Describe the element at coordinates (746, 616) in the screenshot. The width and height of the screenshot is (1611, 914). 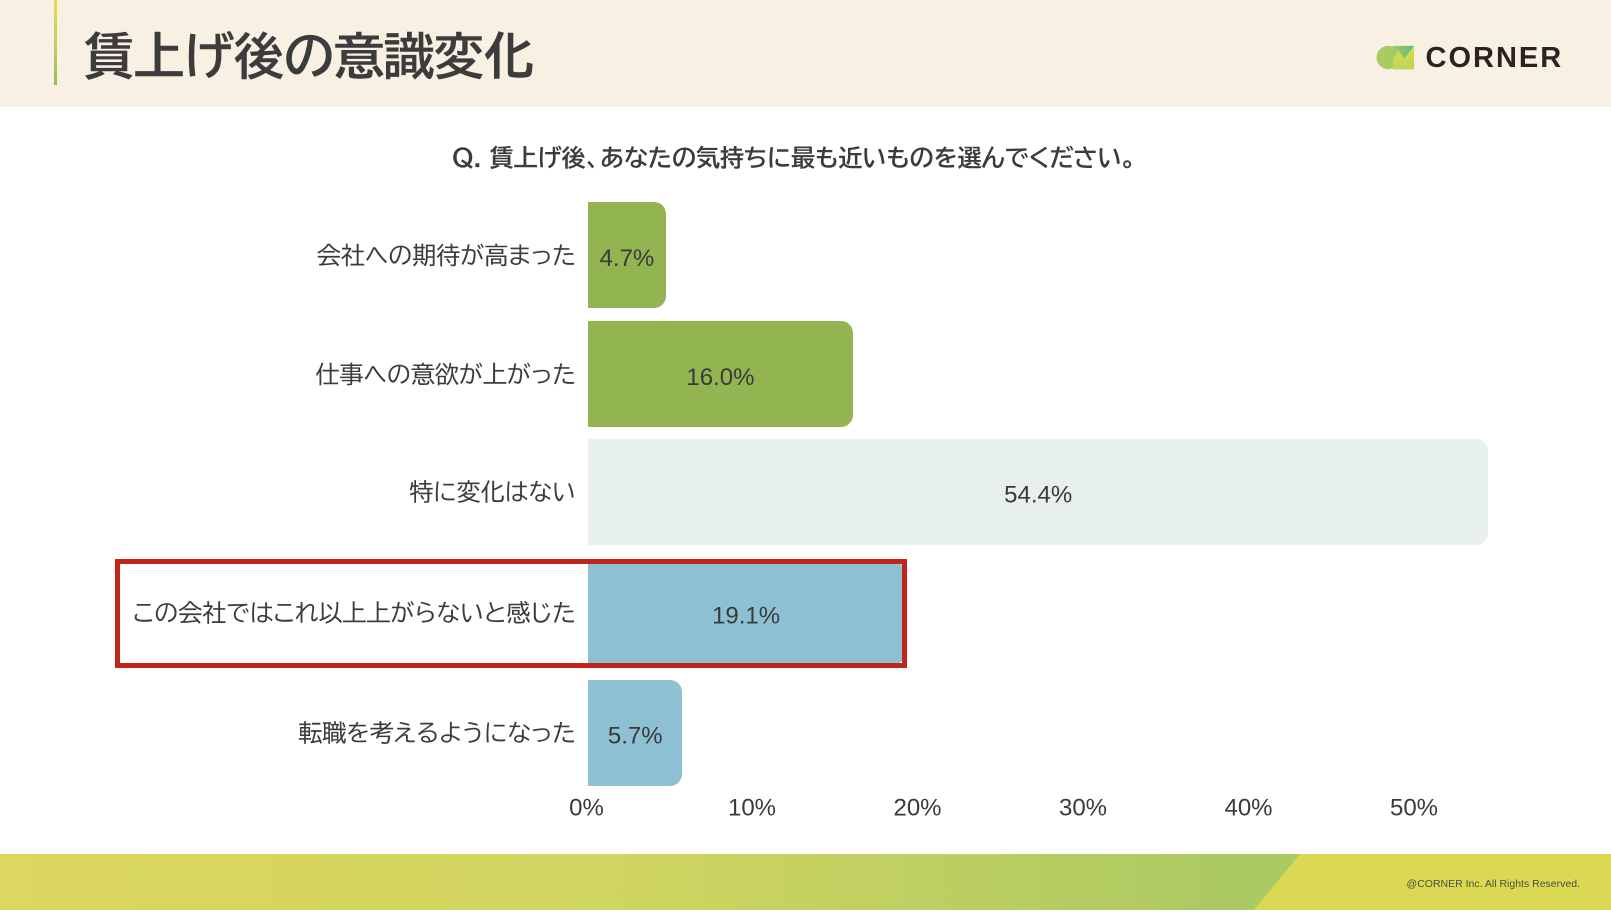
I see `svg-text: 19.1%` at that location.